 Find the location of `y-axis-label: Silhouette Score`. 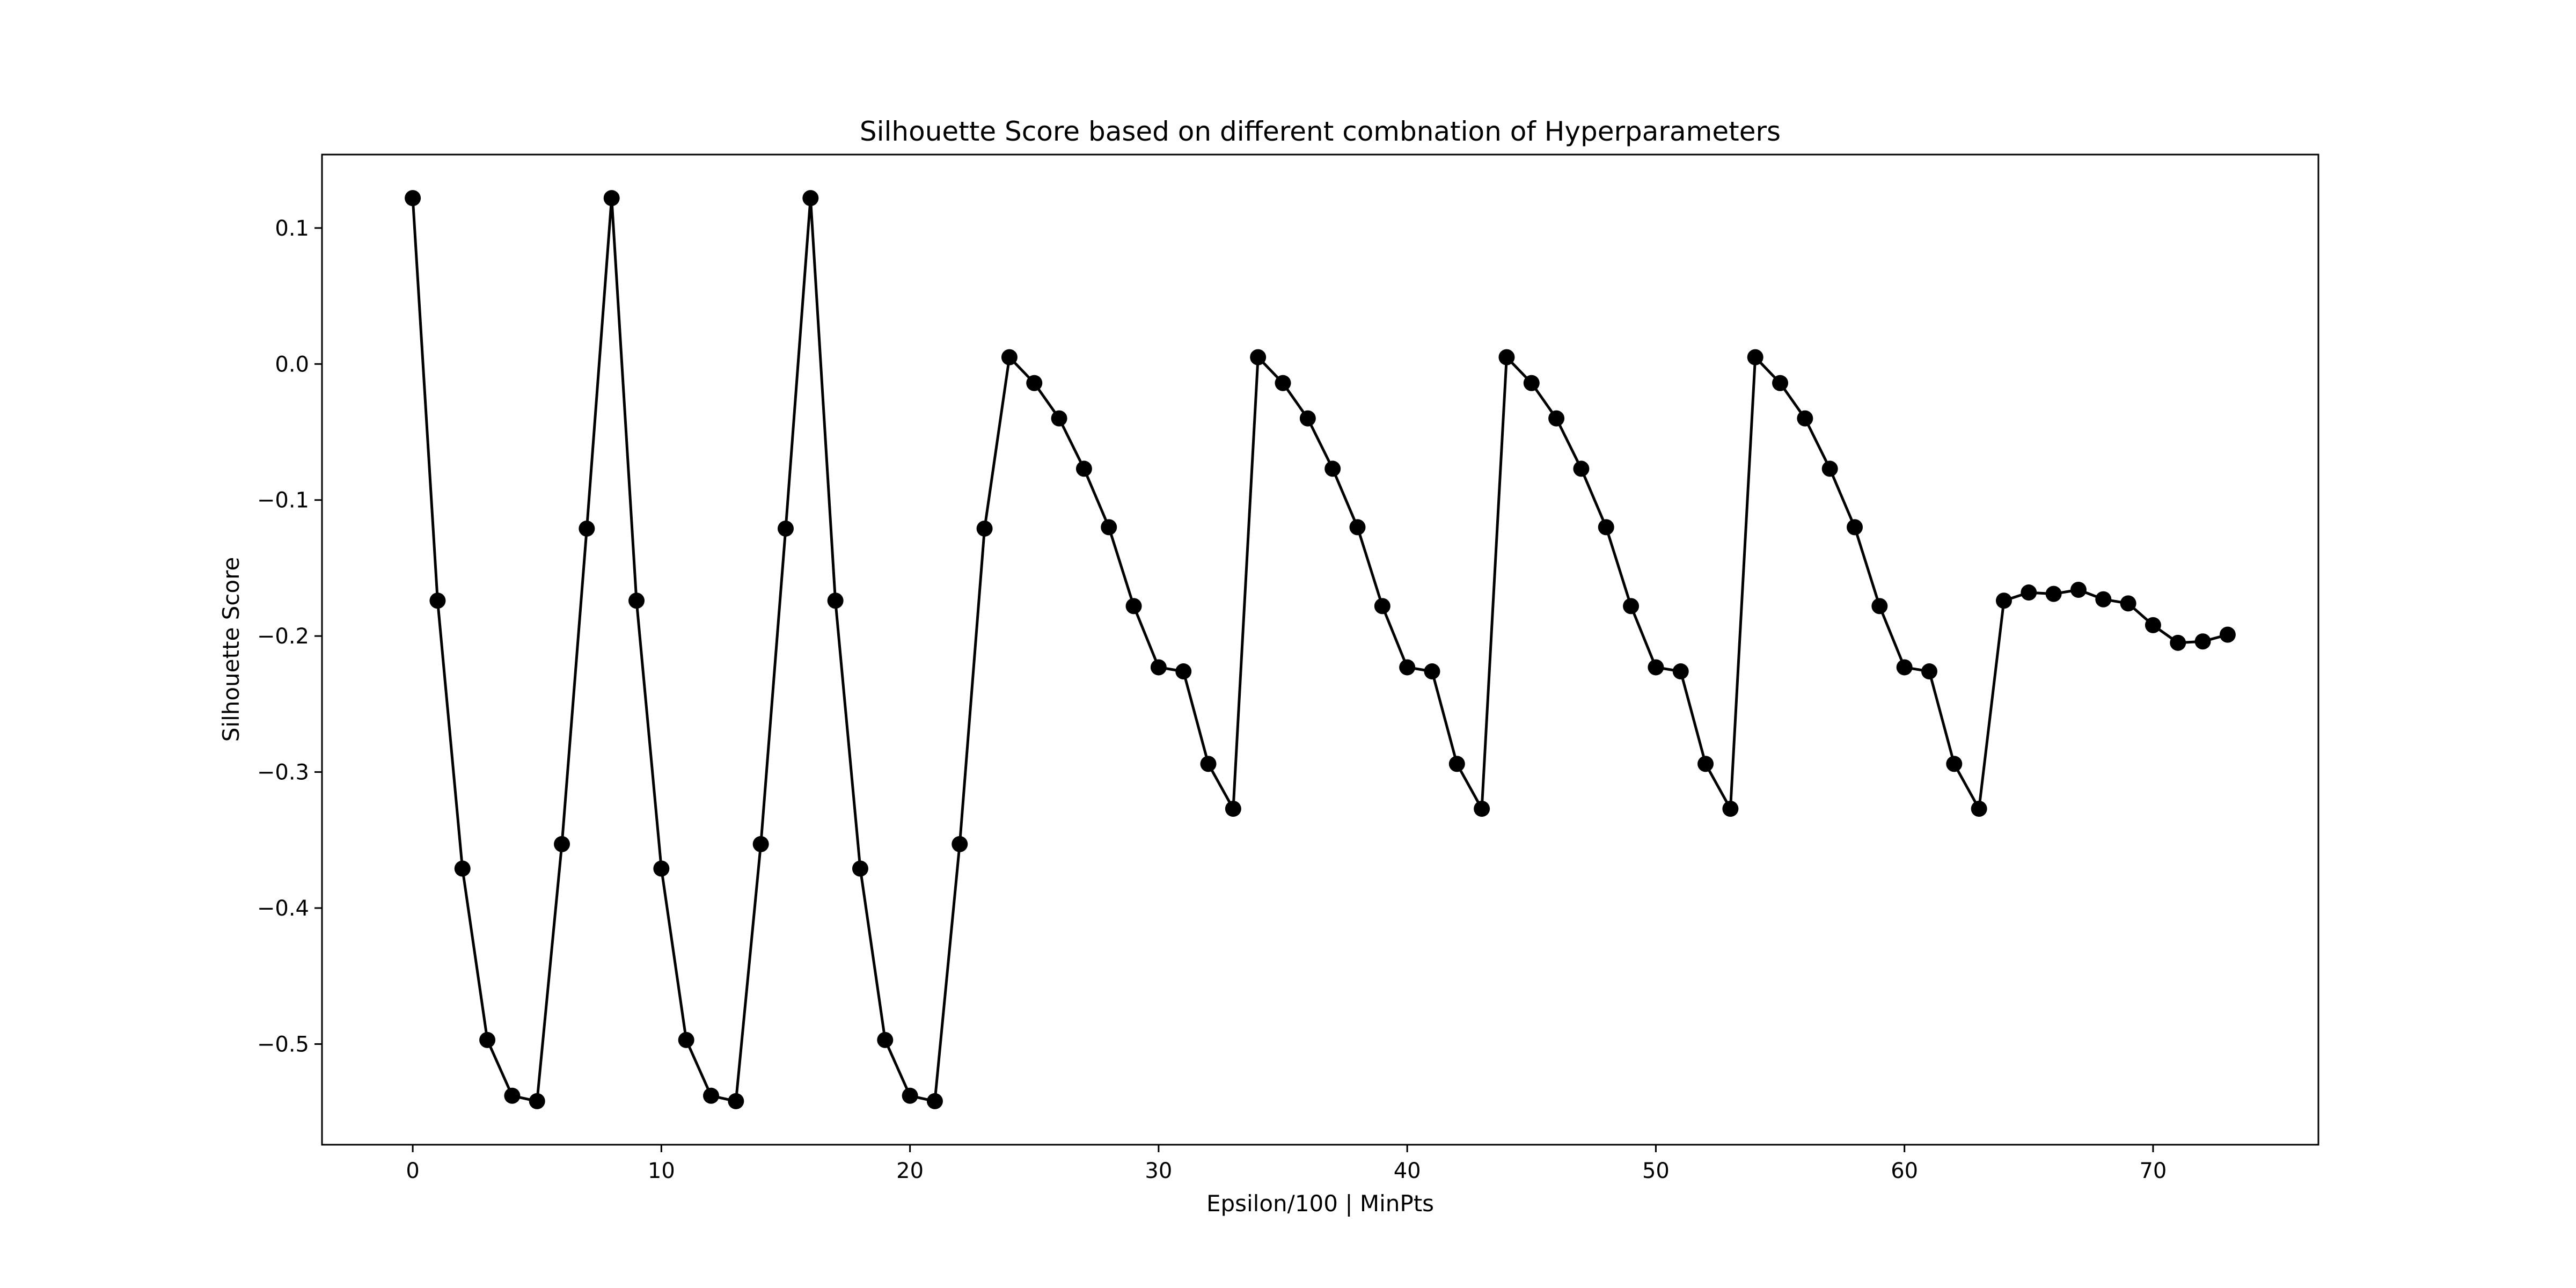

y-axis-label: Silhouette Score is located at coordinates (231, 649).